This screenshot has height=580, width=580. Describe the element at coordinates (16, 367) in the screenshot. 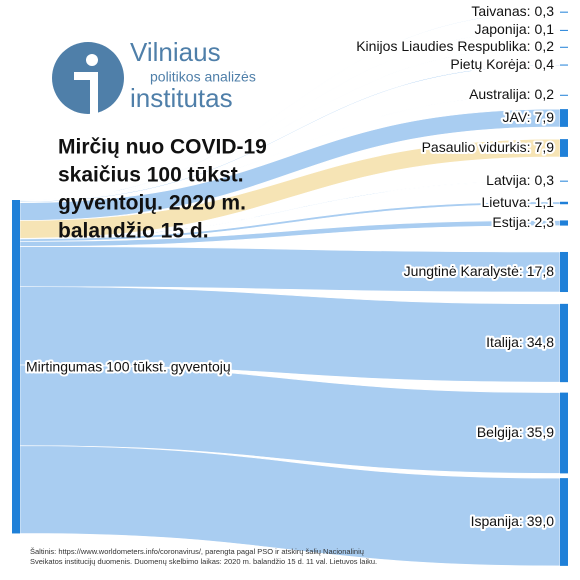

I see `source-node` at that location.